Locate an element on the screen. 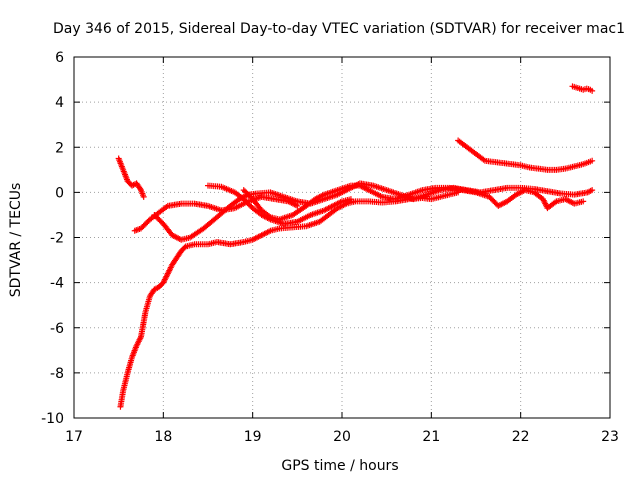  x-tick-label: 20 is located at coordinates (342, 437).